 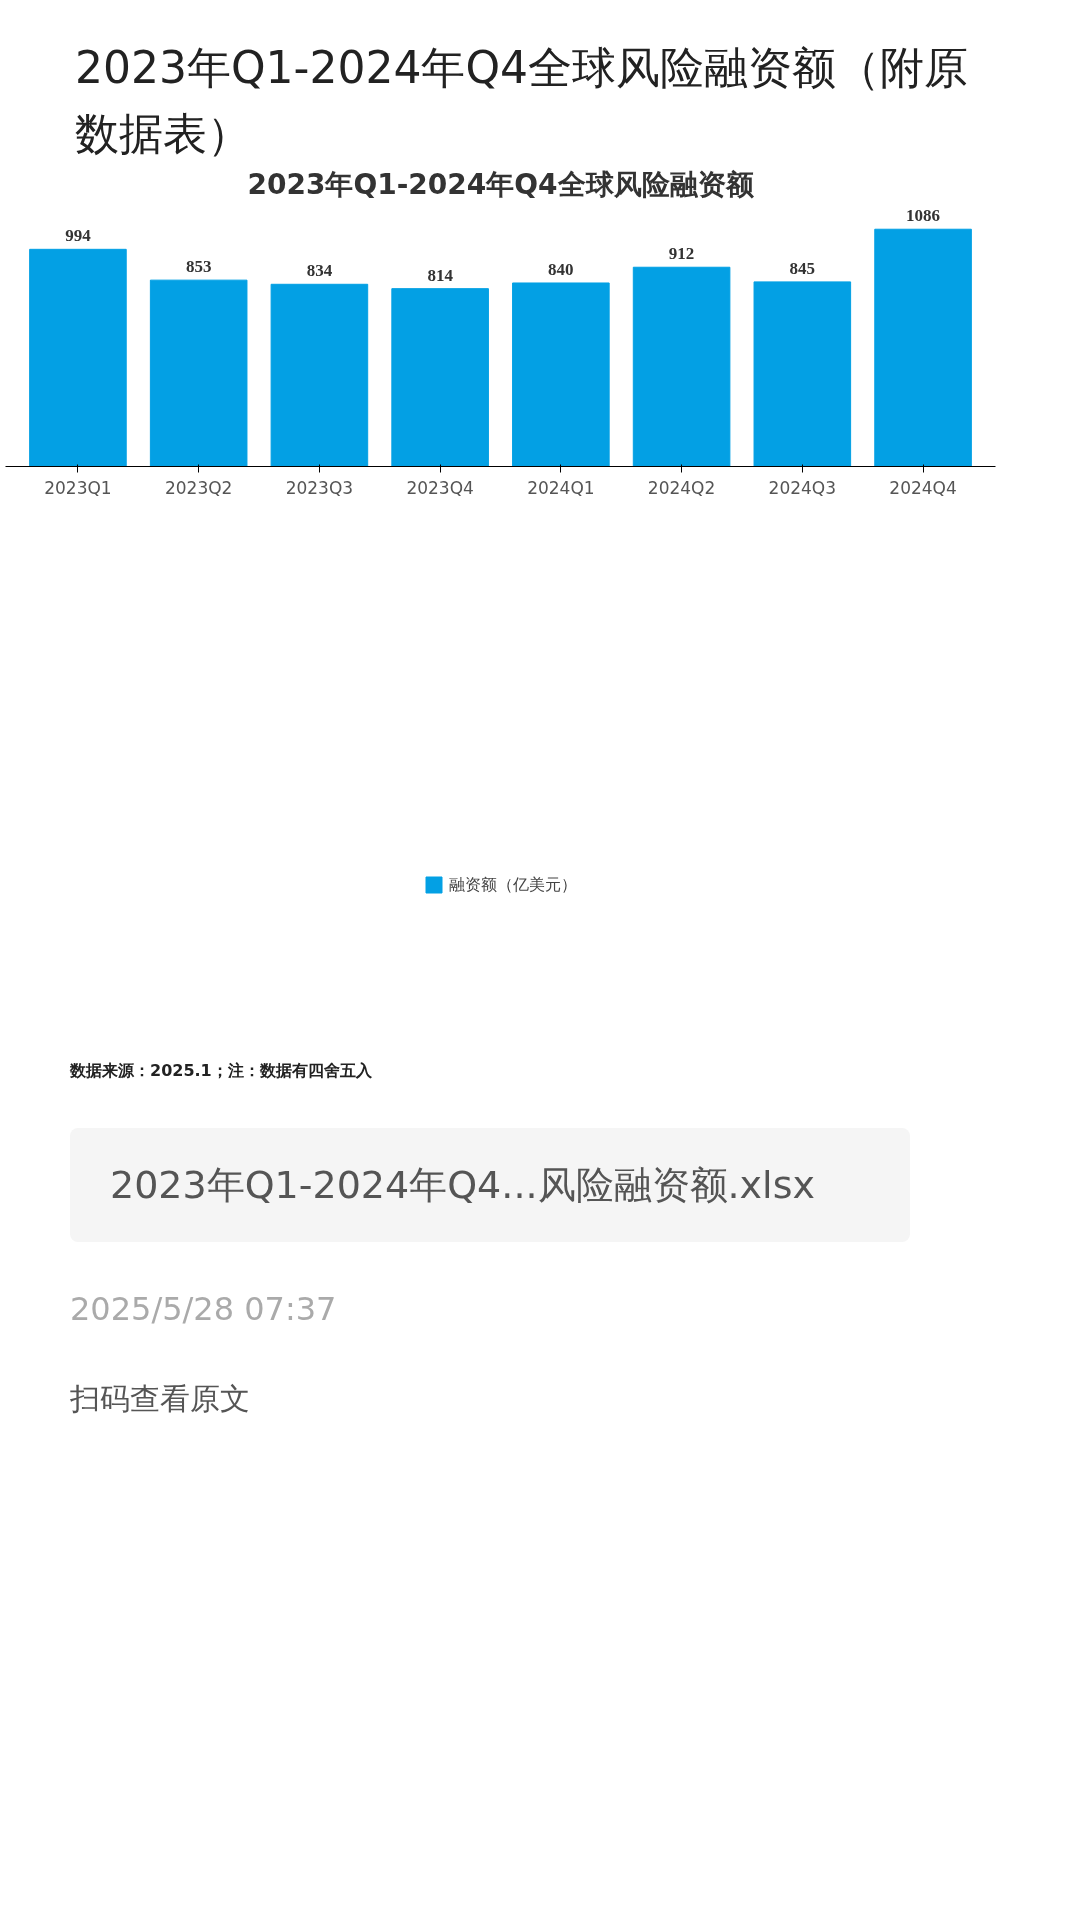 What do you see at coordinates (501, 184) in the screenshot?
I see `chart-title: 2023年Q1-2024年Q4全球风险融资额` at bounding box center [501, 184].